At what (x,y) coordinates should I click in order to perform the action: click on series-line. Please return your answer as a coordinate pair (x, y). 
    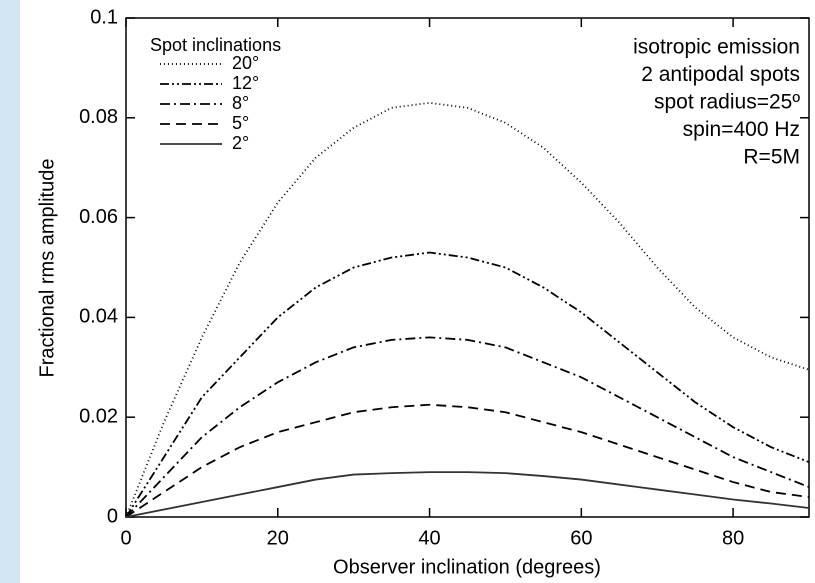
    Looking at the image, I should click on (467, 494).